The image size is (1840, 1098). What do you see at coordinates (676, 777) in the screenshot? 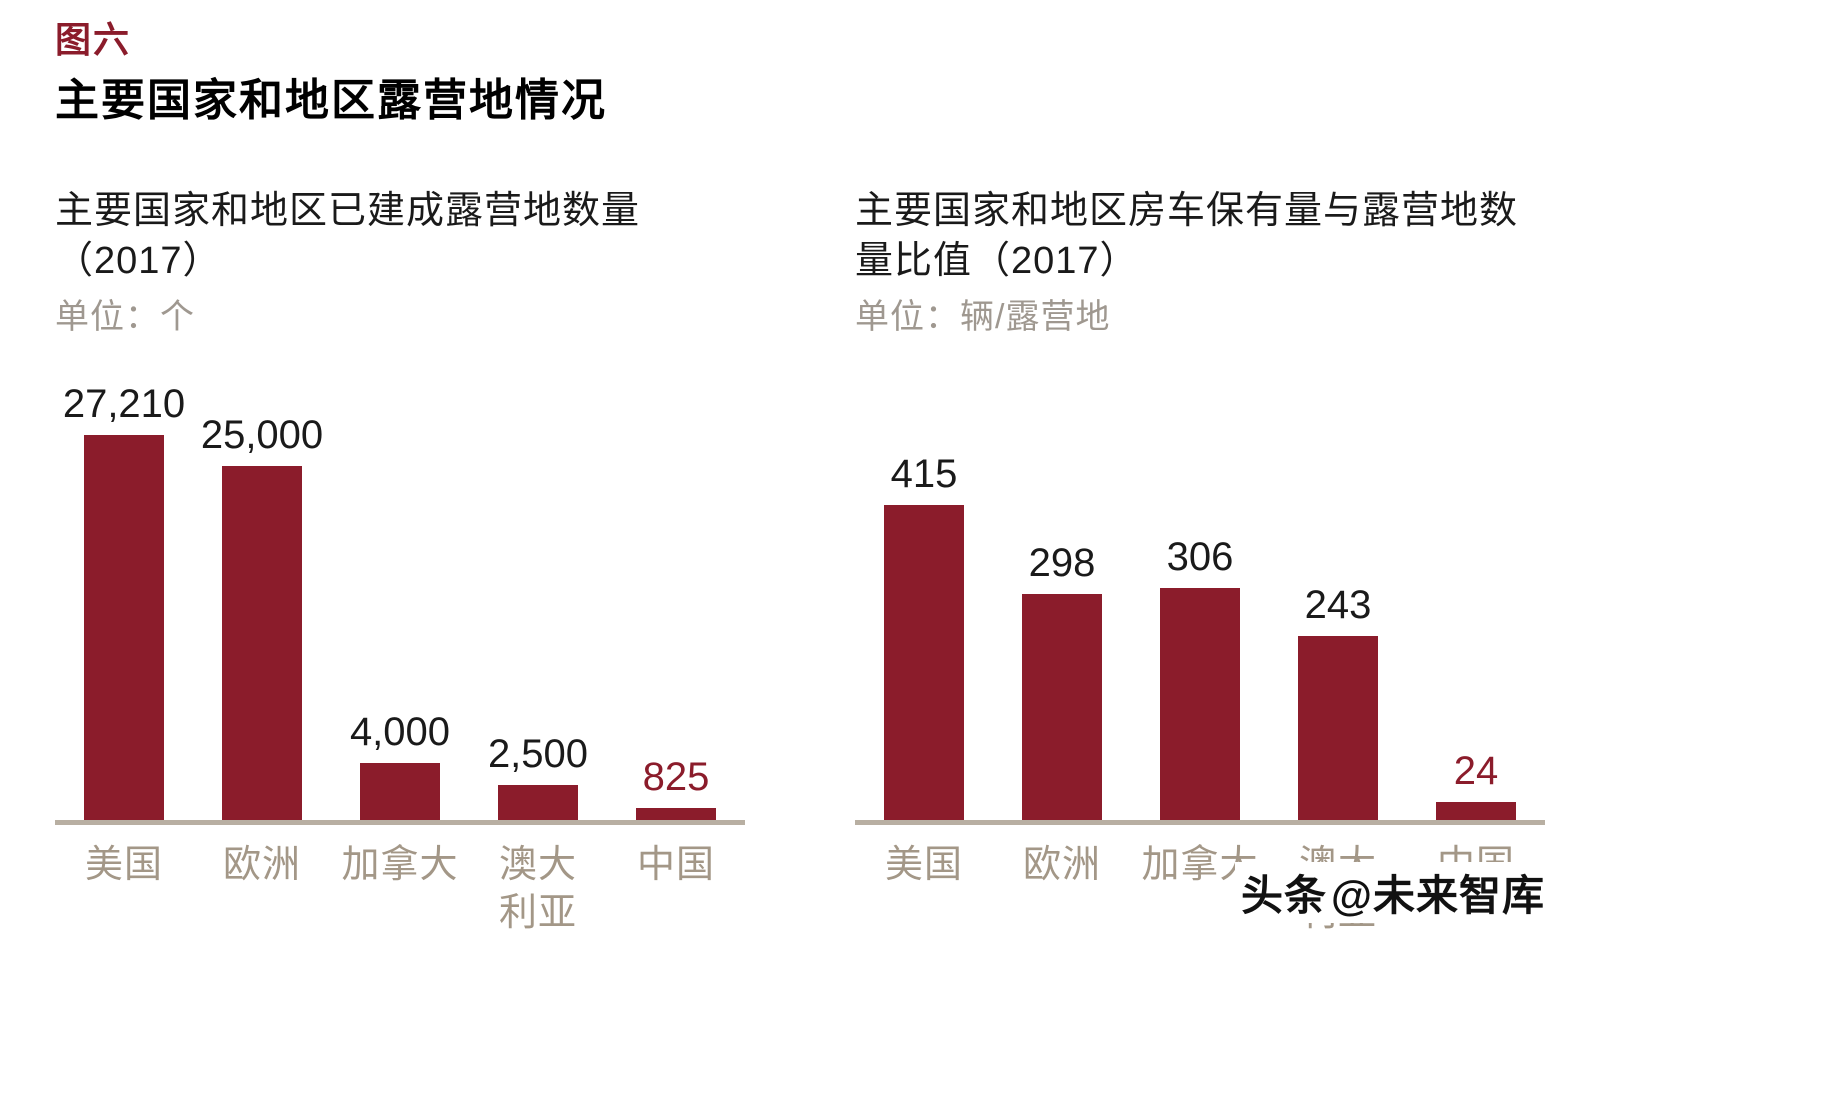
I see `bar-value-label: 825` at bounding box center [676, 777].